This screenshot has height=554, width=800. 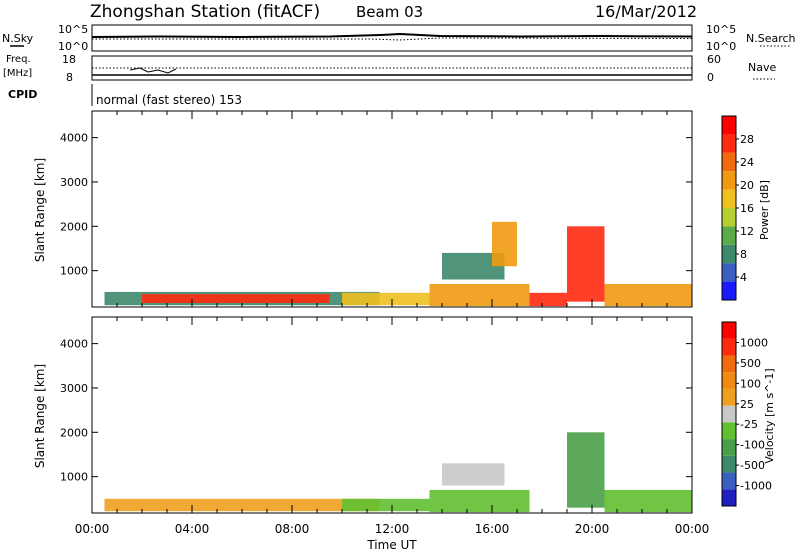 What do you see at coordinates (769, 415) in the screenshot?
I see `velocity-colorbar-label: Velocity [m s^-1]` at bounding box center [769, 415].